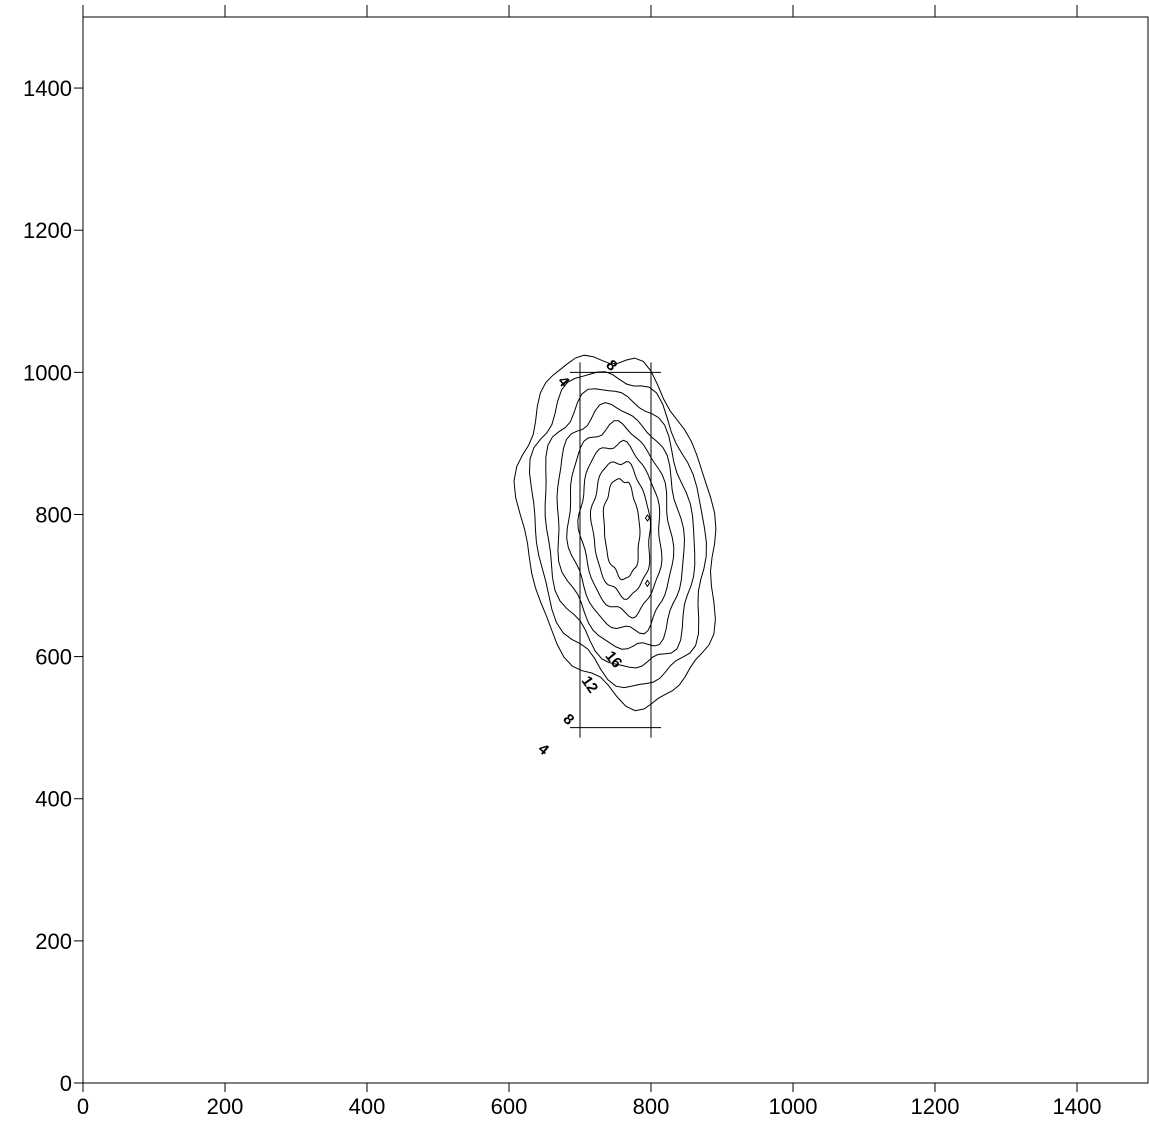  I want to click on y-tick-label: 200, so click(53, 941).